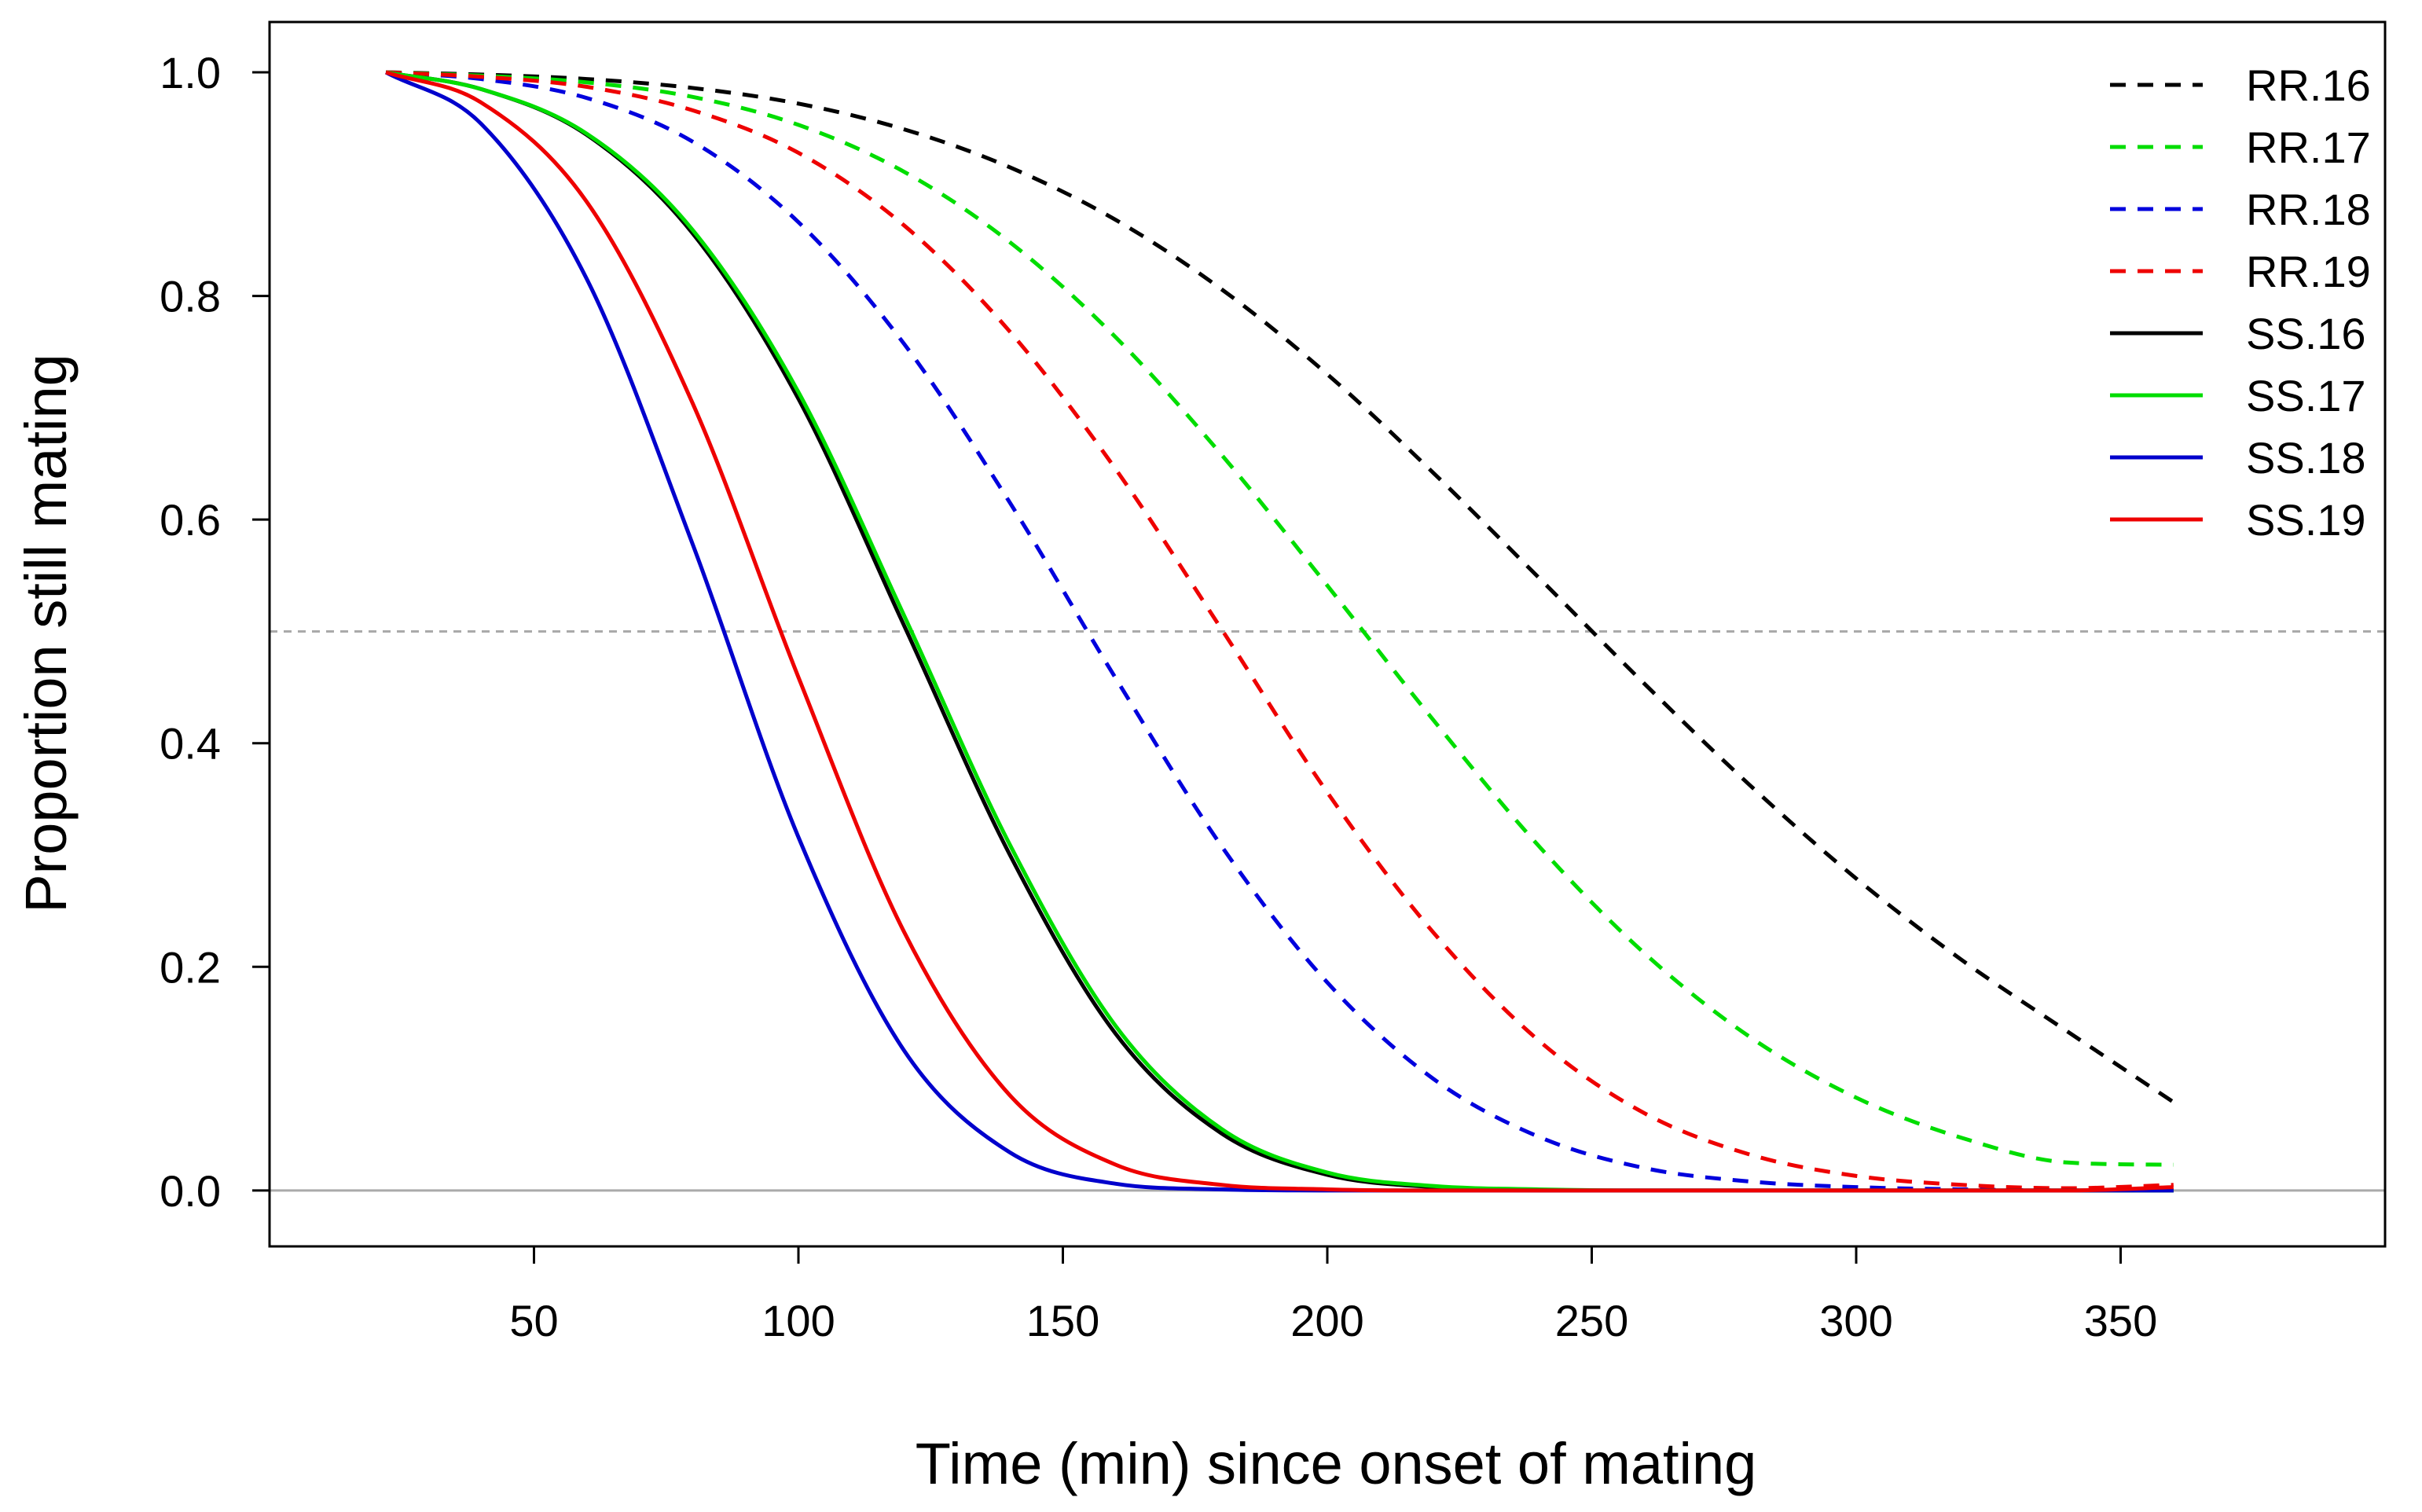 The image size is (2422, 1512). Describe the element at coordinates (2306, 396) in the screenshot. I see `legend-label-ss-17: SS.17` at that location.